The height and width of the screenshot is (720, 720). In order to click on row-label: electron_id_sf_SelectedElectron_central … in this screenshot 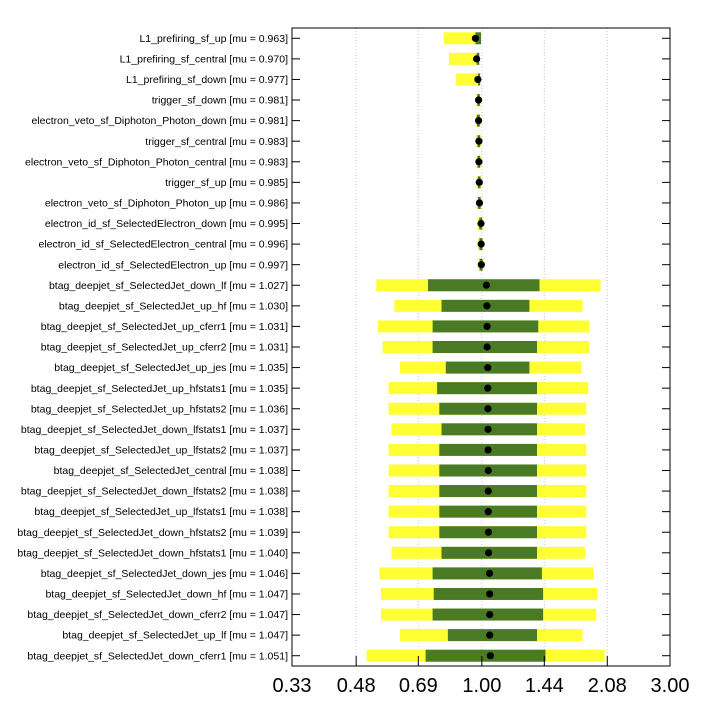, I will do `click(163, 245)`.